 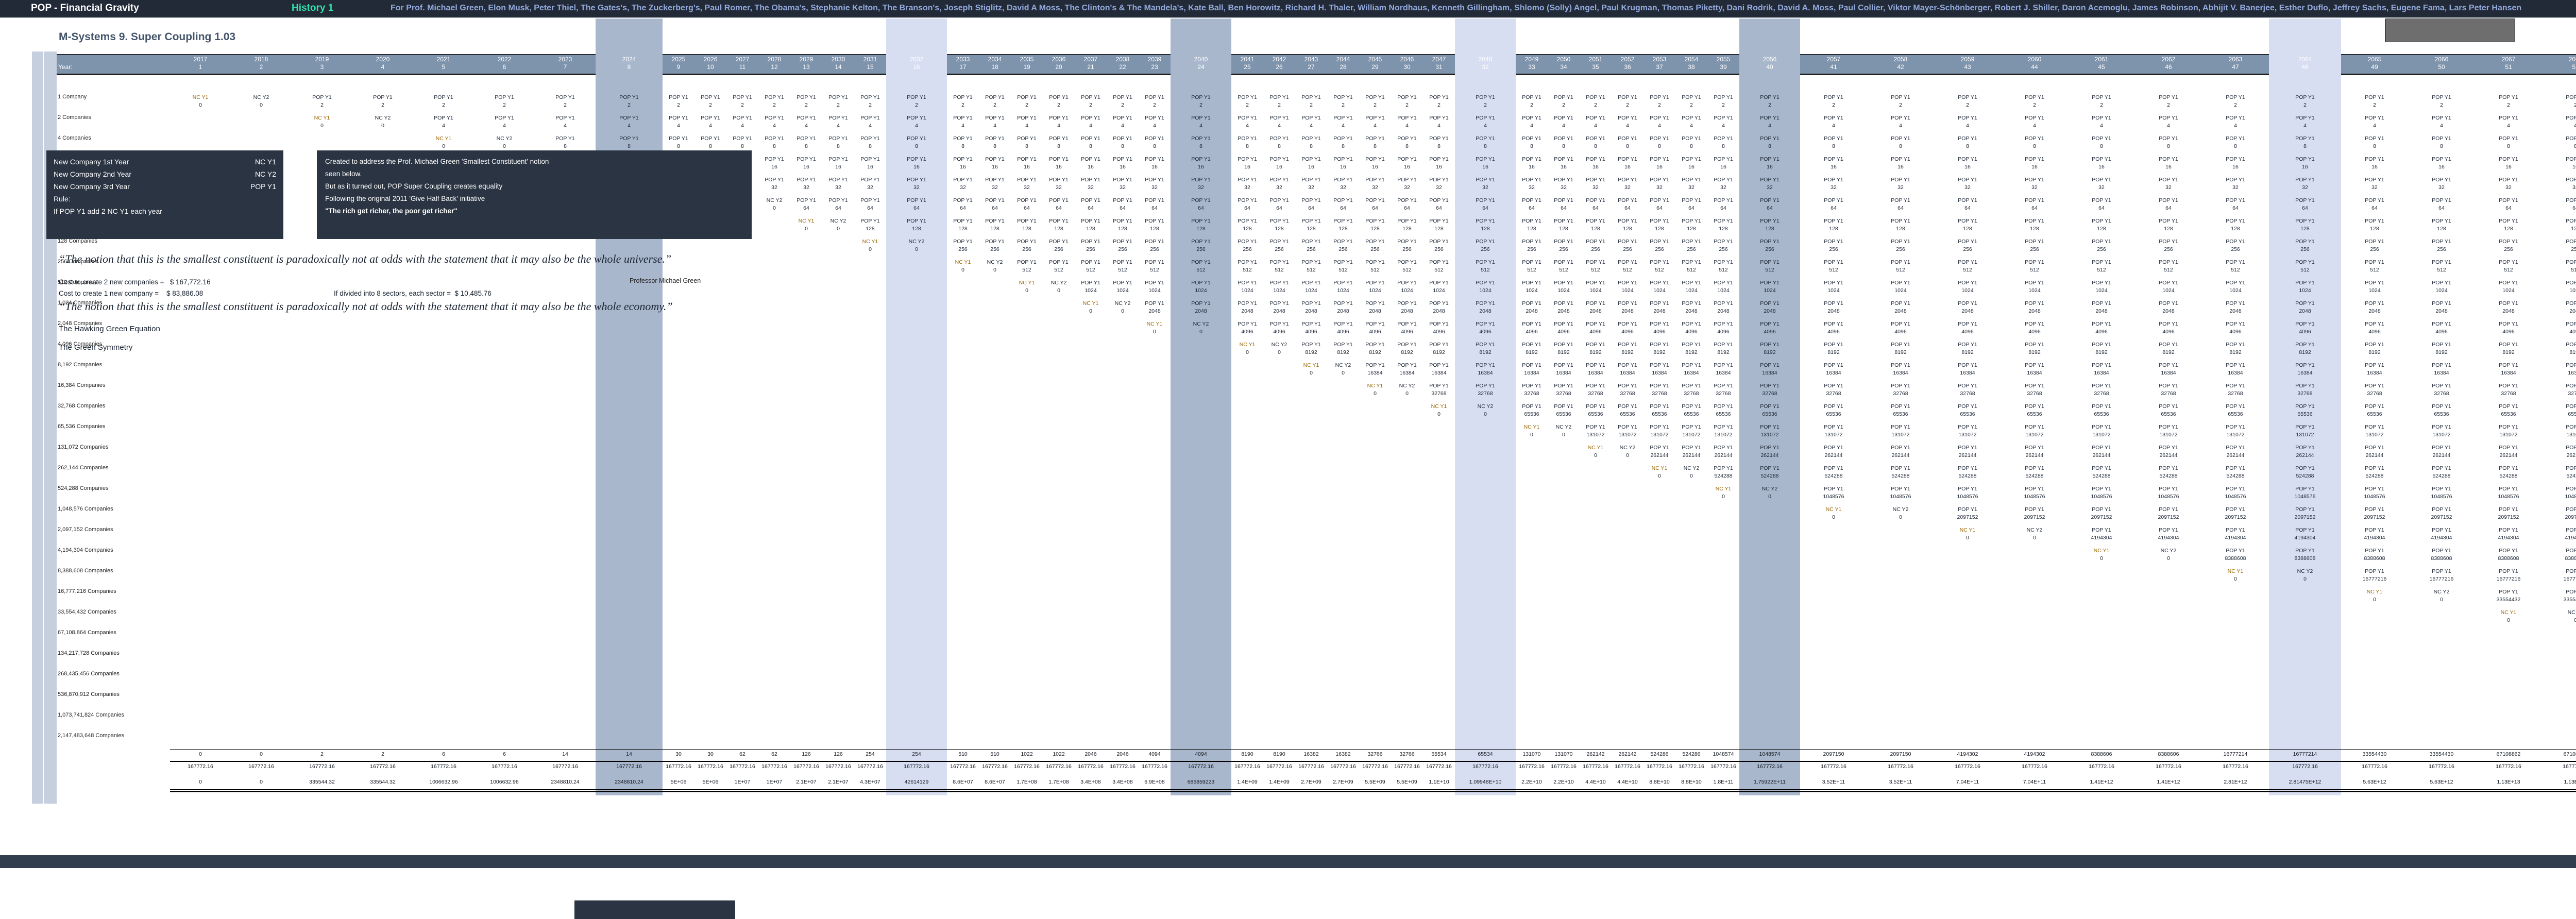 What do you see at coordinates (2168, 67) in the screenshot?
I see `year-number-cell: 46` at bounding box center [2168, 67].